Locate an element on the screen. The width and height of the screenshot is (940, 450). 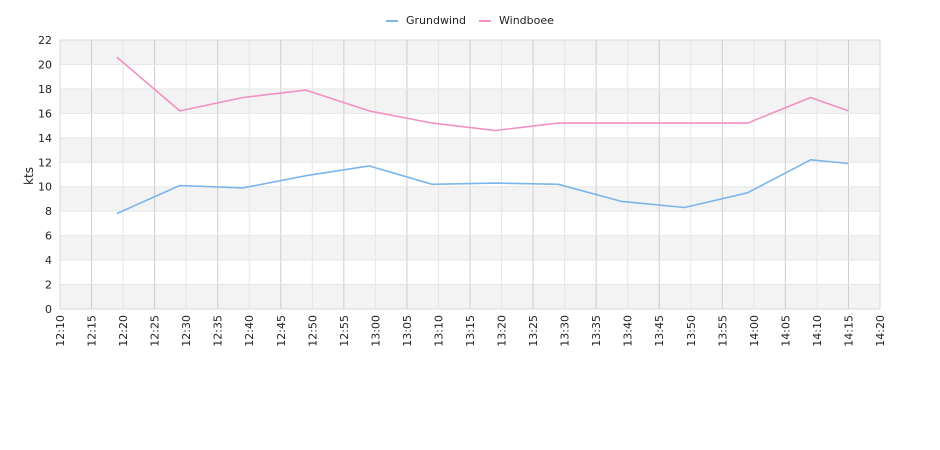
x-tick-label: 12:50 is located at coordinates (312, 331).